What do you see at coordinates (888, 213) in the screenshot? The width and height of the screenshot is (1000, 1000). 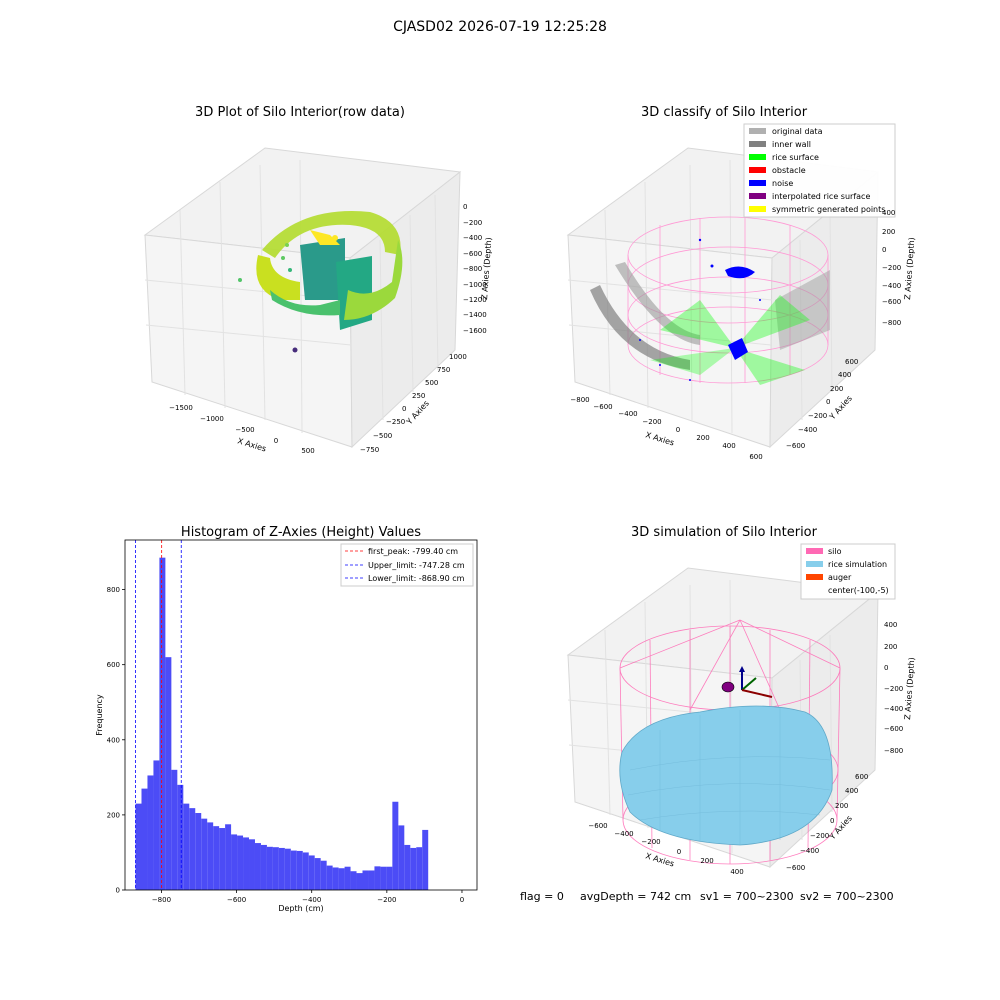 I see `classify-3d-z-tick: 400` at bounding box center [888, 213].